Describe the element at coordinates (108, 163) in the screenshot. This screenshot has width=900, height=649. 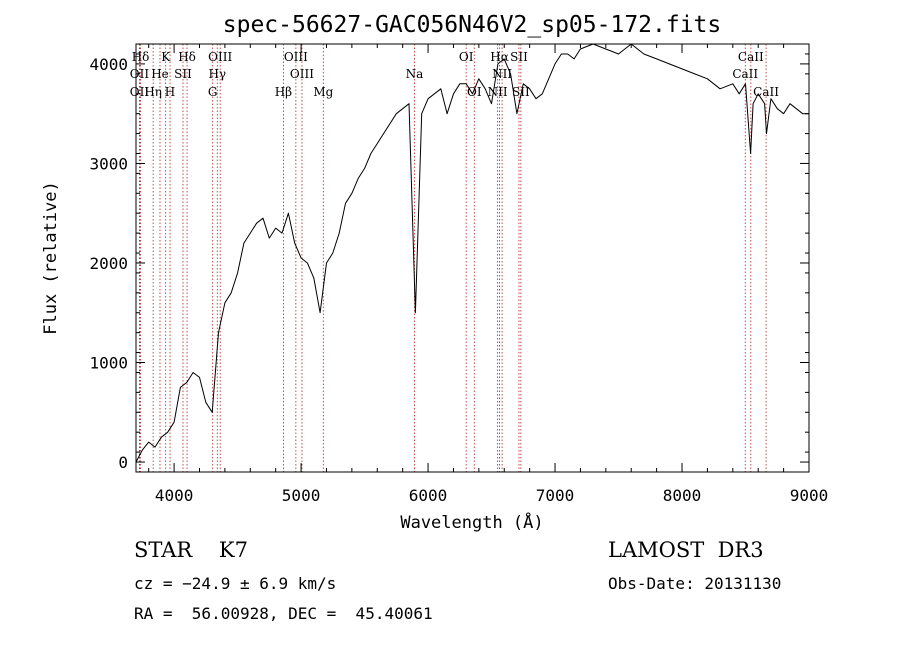
I see `y-tick-label-3: 3000` at that location.